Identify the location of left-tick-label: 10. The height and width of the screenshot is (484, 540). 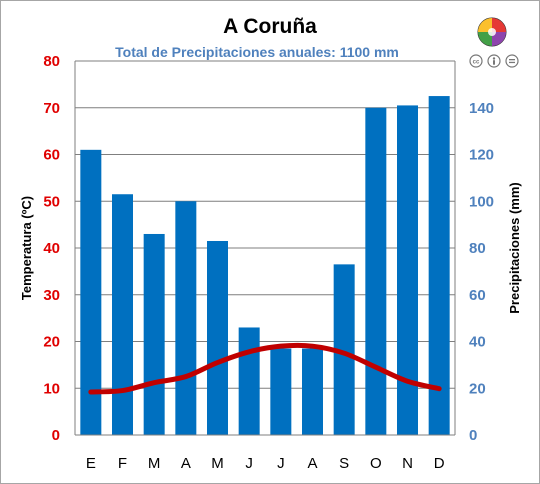
(51, 388).